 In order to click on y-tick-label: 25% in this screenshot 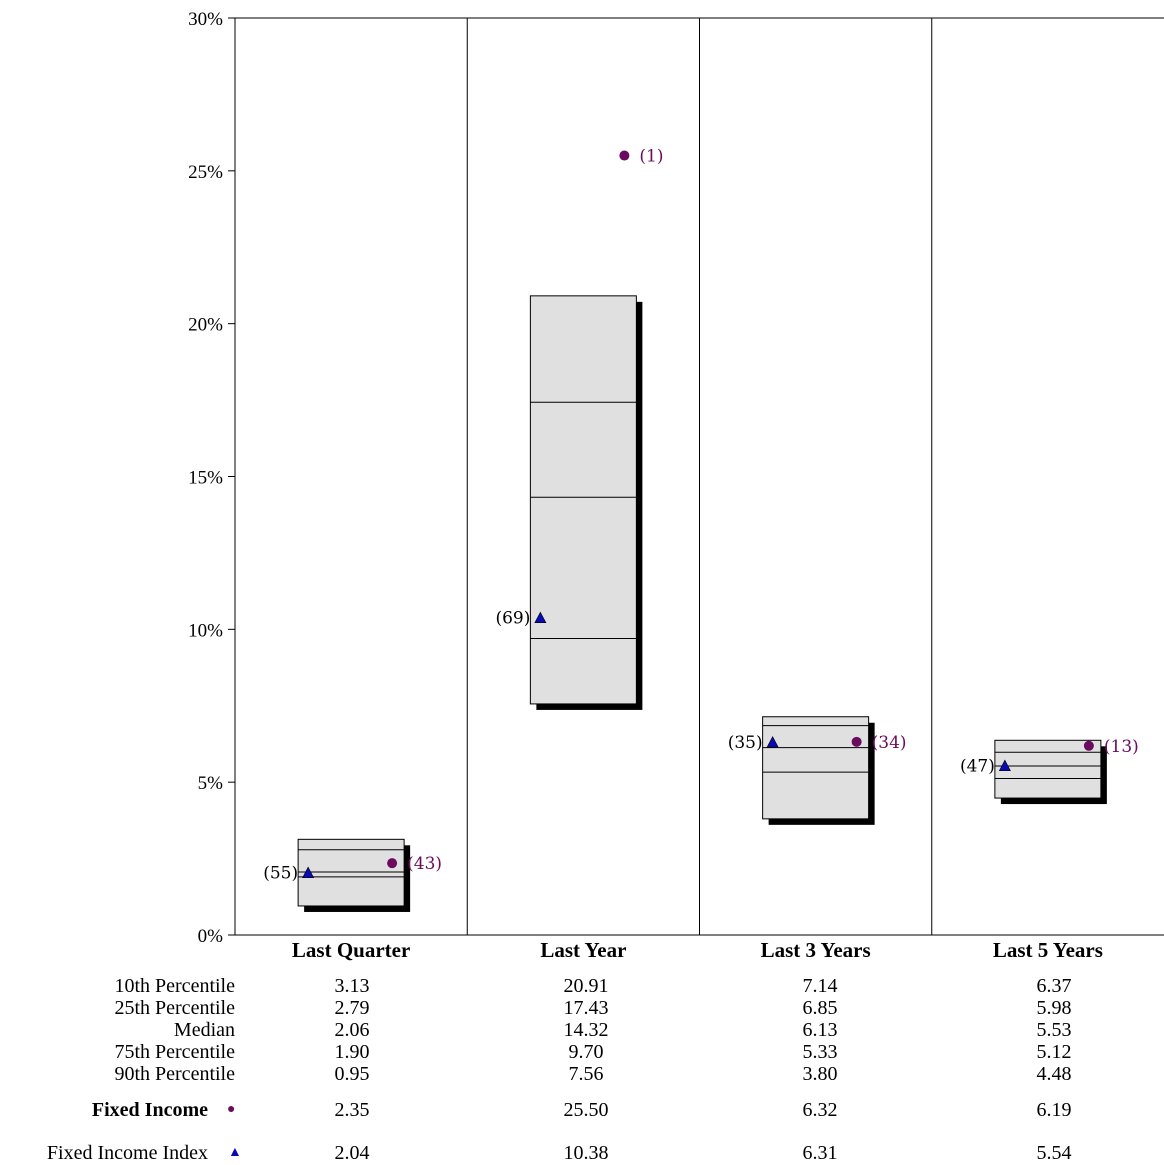, I will do `click(205, 172)`.